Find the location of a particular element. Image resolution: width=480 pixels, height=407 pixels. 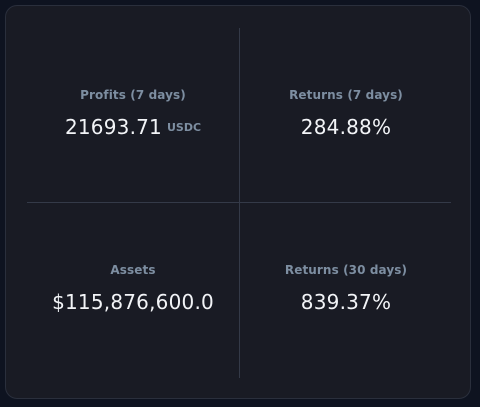

stat-value-row: 21693.71 USDC is located at coordinates (133, 127).